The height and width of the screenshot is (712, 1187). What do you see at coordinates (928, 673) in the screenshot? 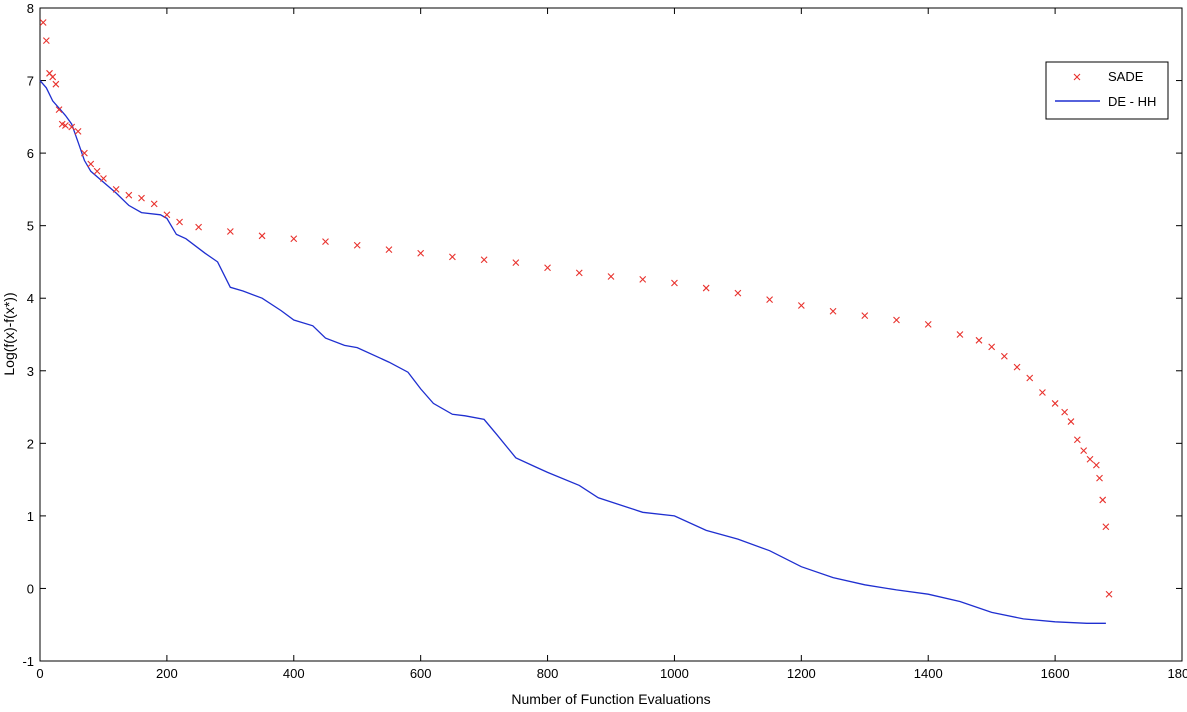
I see `x-tick-label: 1400` at bounding box center [928, 673].